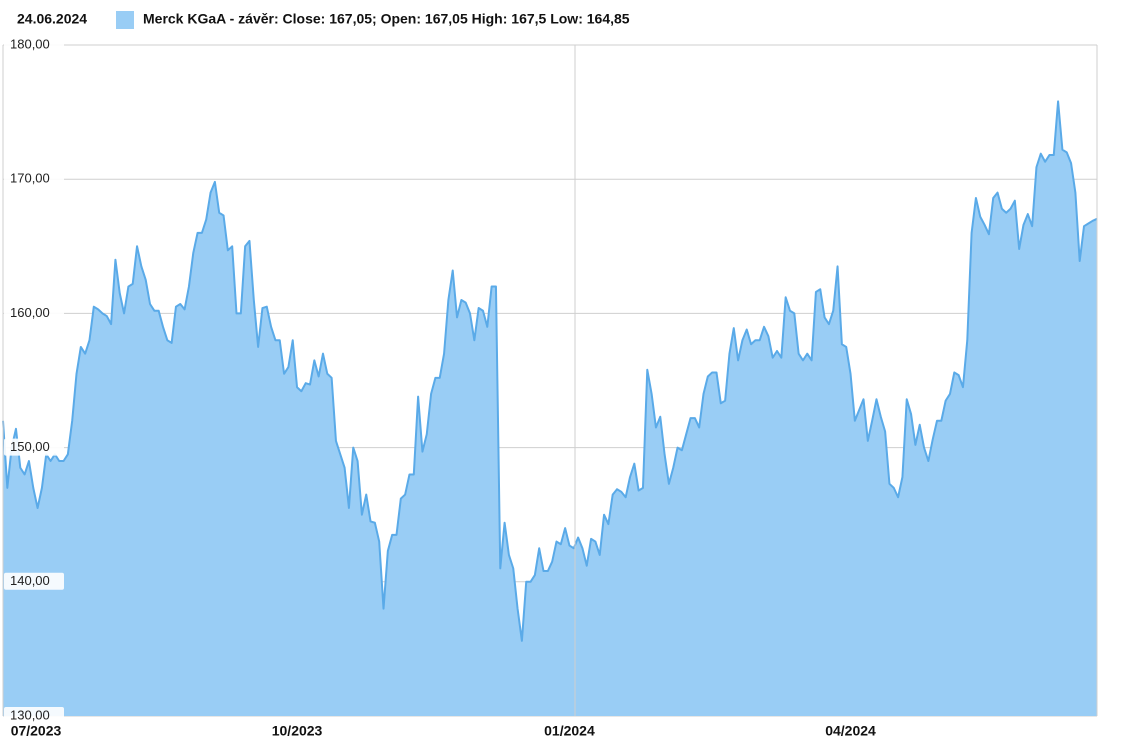 The image size is (1121, 739). Describe the element at coordinates (36, 731) in the screenshot. I see `x-tick-label: 07/2023` at that location.